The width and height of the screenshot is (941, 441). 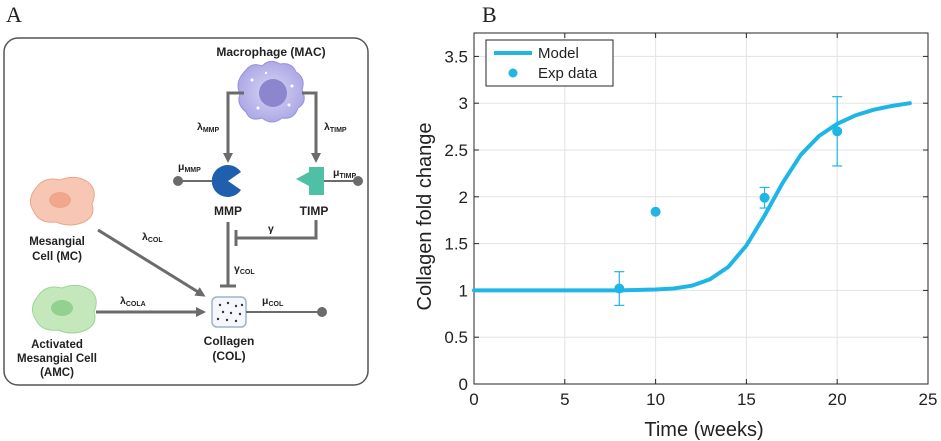 What do you see at coordinates (229, 312) in the screenshot?
I see `collagen-icon` at bounding box center [229, 312].